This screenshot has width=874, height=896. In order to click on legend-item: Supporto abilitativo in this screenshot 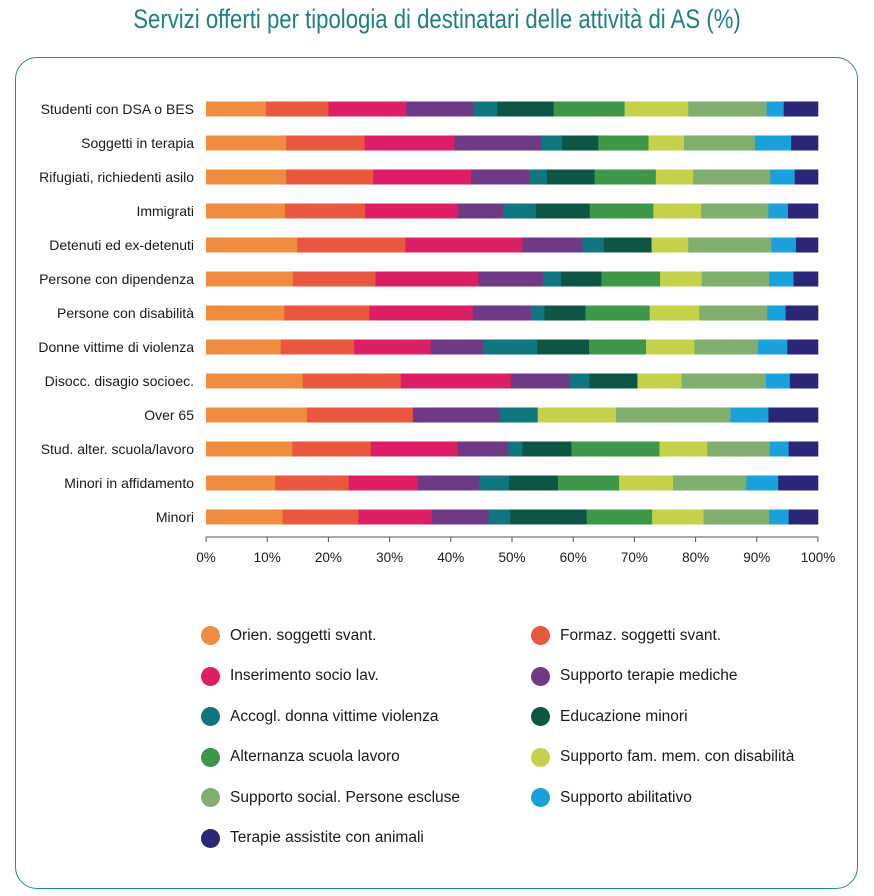, I will do `click(611, 797)`.